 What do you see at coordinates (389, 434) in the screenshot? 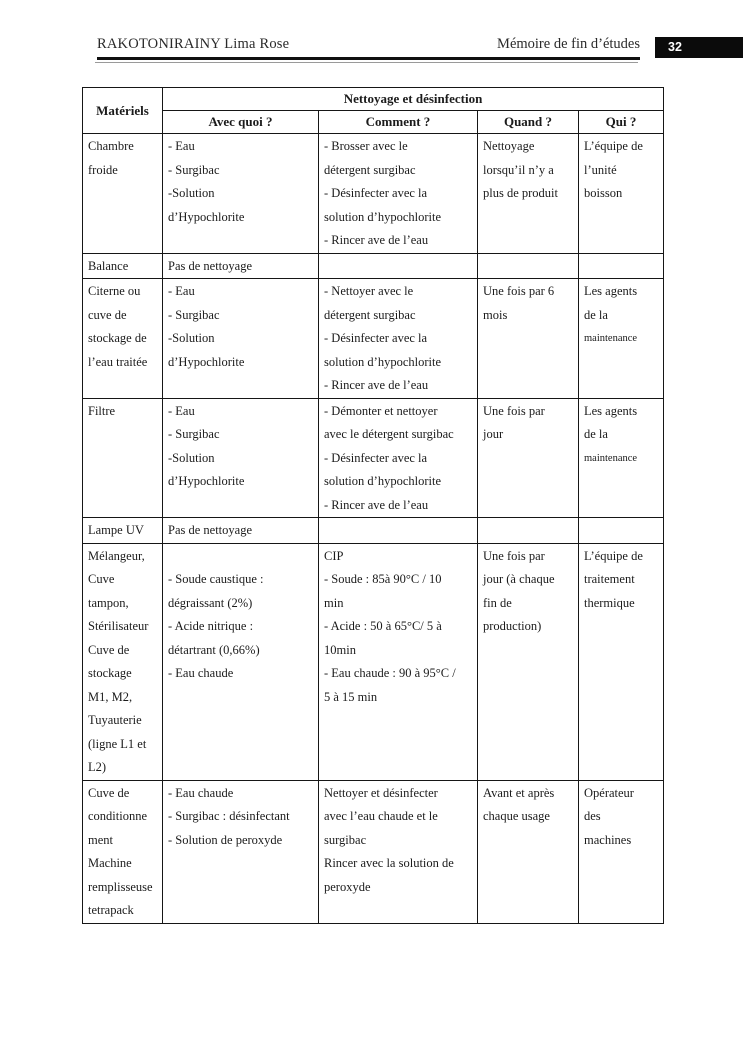
I see `cell-line: avec le détergent surgibac` at bounding box center [389, 434].